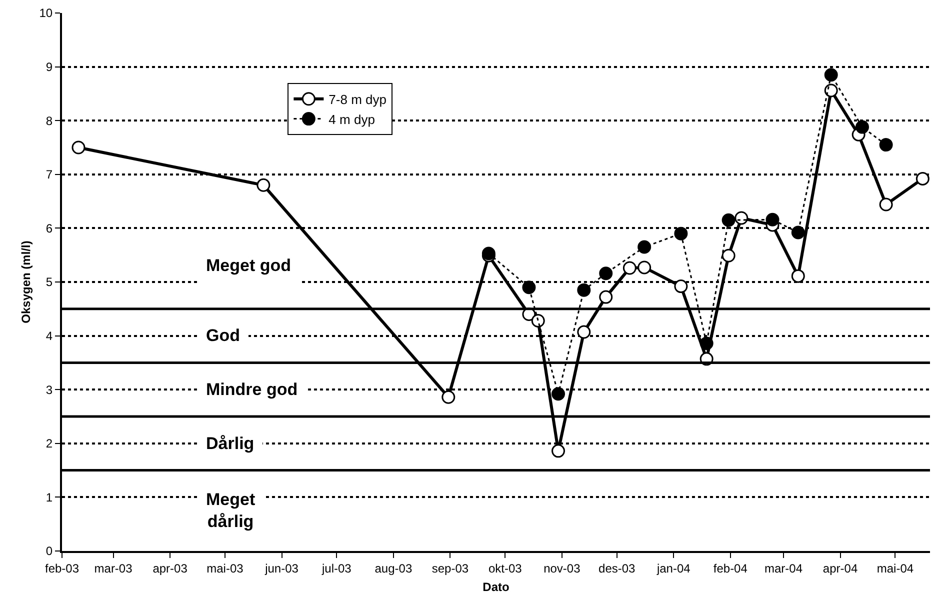  I want to click on x-tick-label: jul-03, so click(336, 568).